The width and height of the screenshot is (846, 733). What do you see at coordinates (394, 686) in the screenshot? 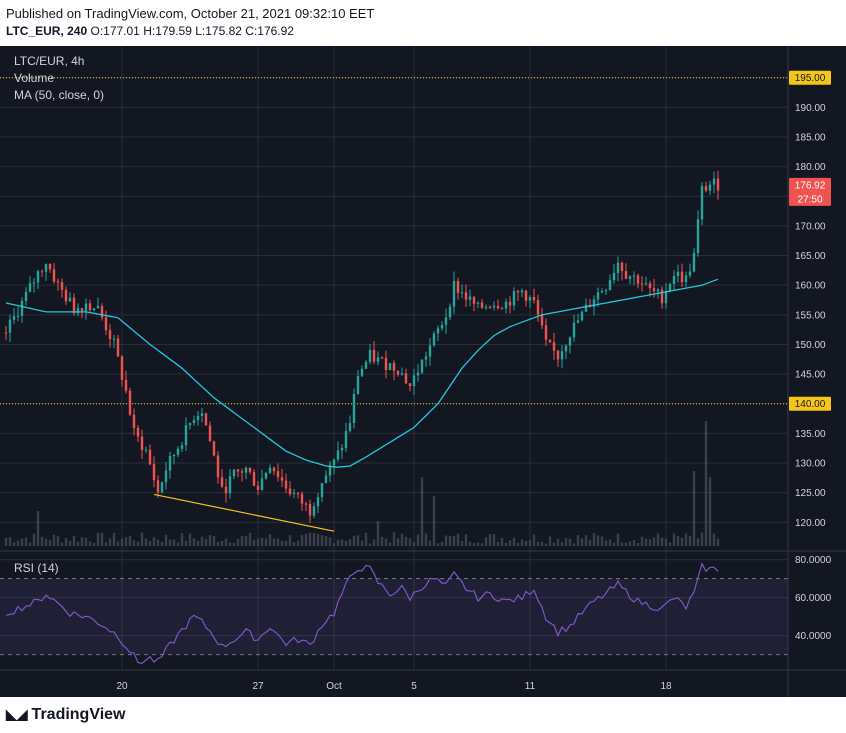
I see `time-axis: 20 27 Oct 5 11 18` at bounding box center [394, 686].